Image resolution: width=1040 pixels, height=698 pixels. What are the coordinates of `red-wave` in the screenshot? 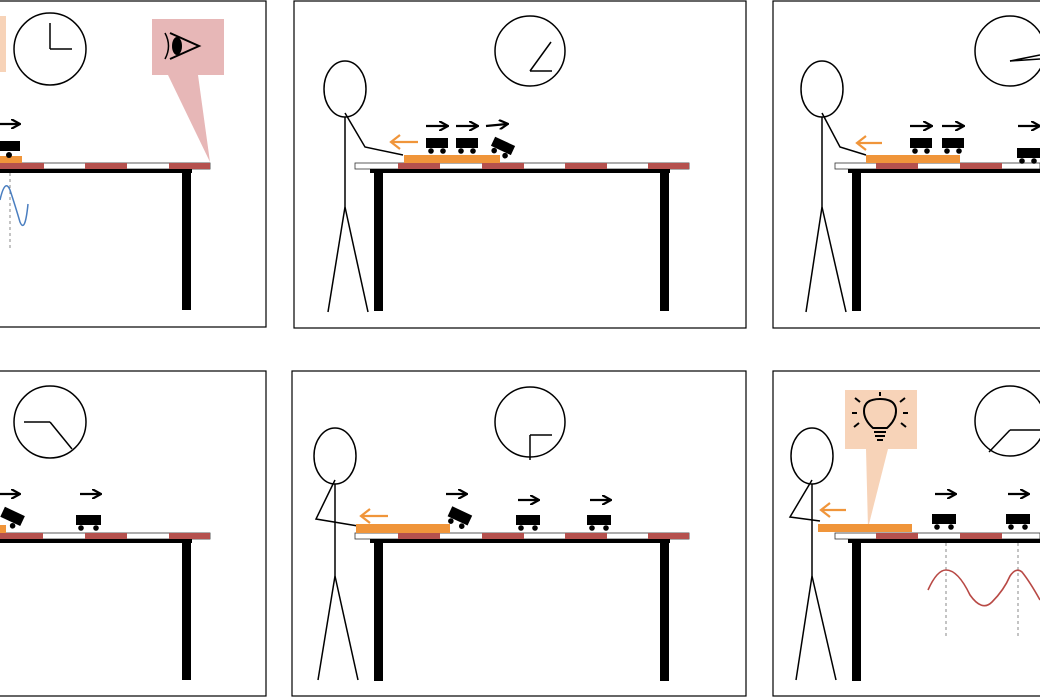 It's located at (983, 588).